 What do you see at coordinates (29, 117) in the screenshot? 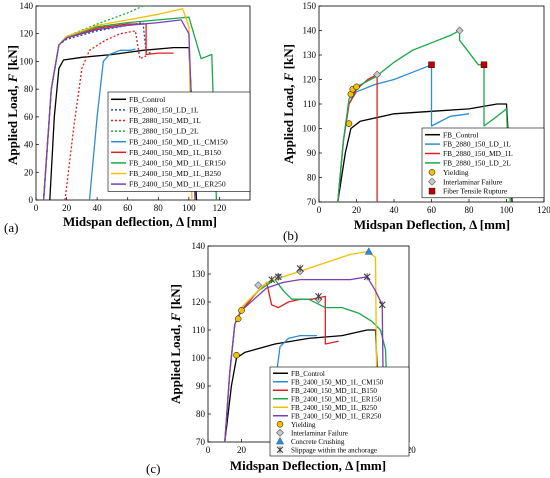
I see `y-tick-label: 60` at bounding box center [29, 117].